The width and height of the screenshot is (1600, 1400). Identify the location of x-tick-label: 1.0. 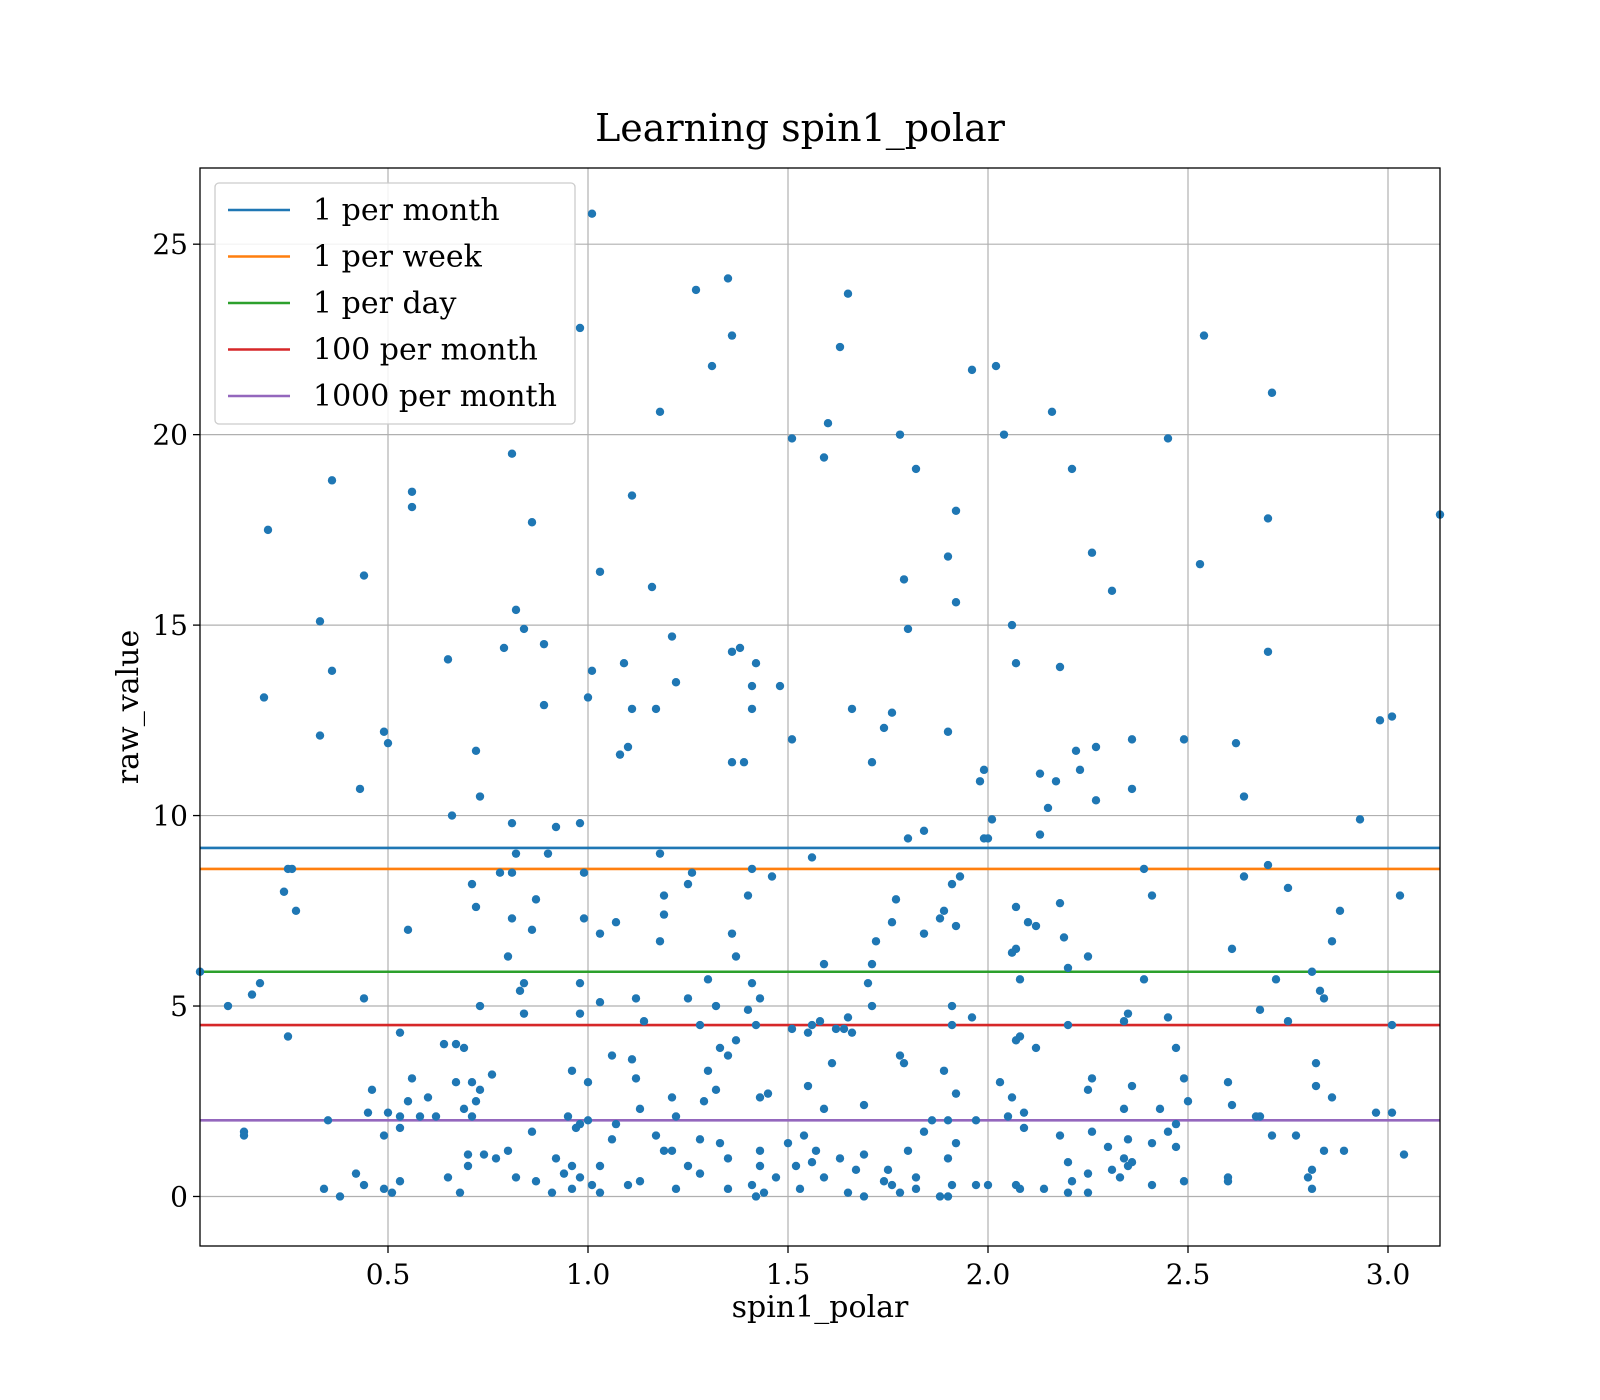
(588, 1274).